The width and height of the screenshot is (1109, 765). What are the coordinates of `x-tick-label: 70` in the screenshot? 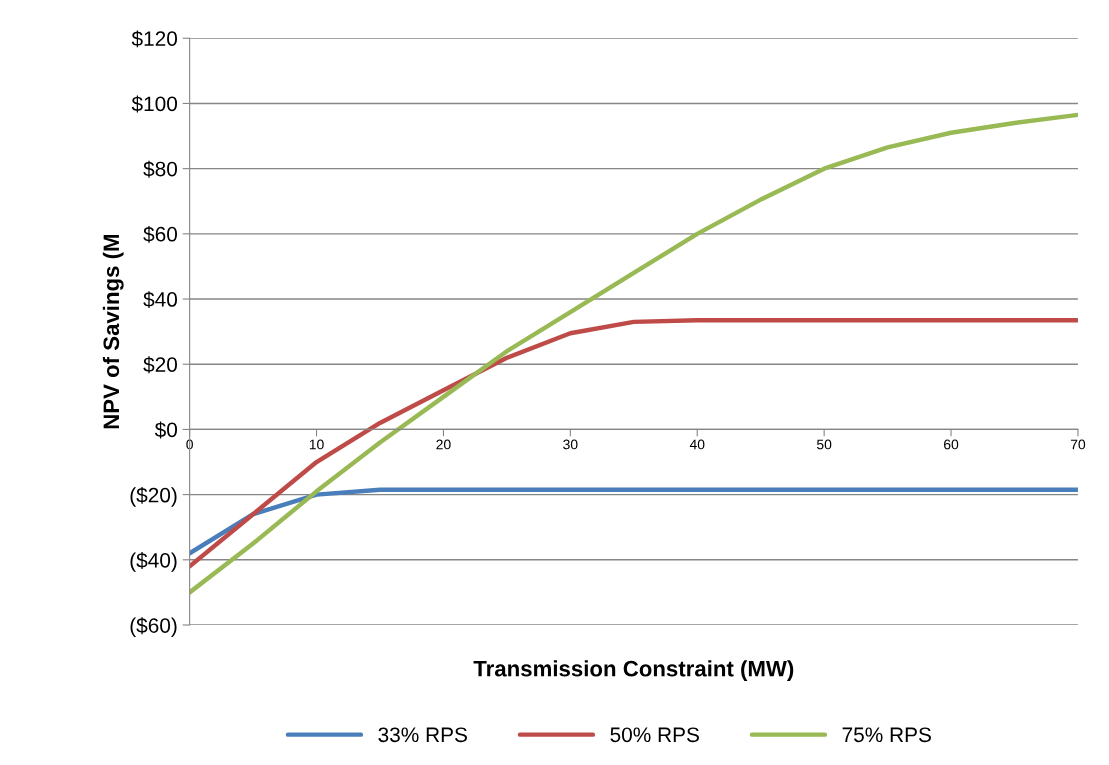 It's located at (1078, 444).